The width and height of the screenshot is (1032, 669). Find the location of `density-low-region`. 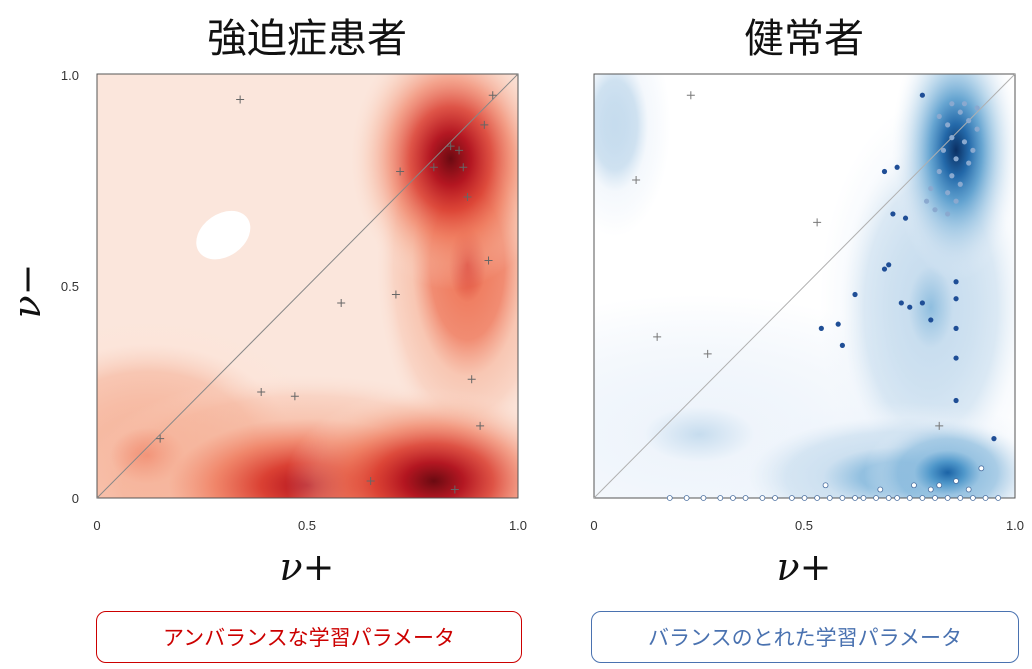

density-low-region is located at coordinates (223, 235).